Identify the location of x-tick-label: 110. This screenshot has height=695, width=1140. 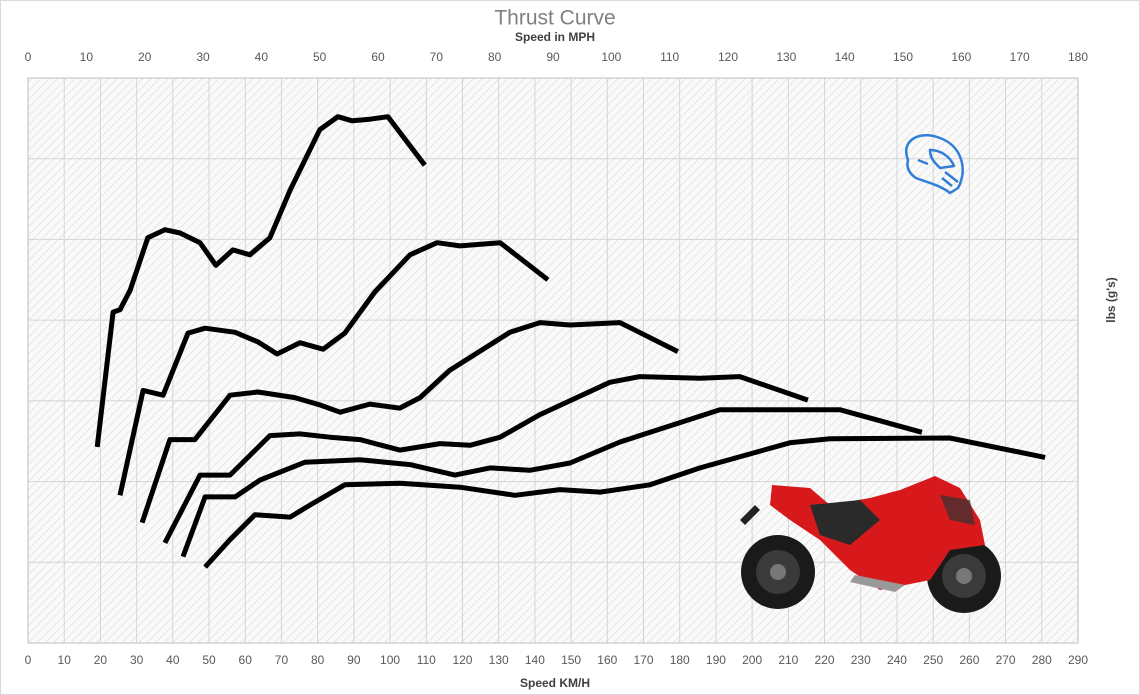
(426, 660).